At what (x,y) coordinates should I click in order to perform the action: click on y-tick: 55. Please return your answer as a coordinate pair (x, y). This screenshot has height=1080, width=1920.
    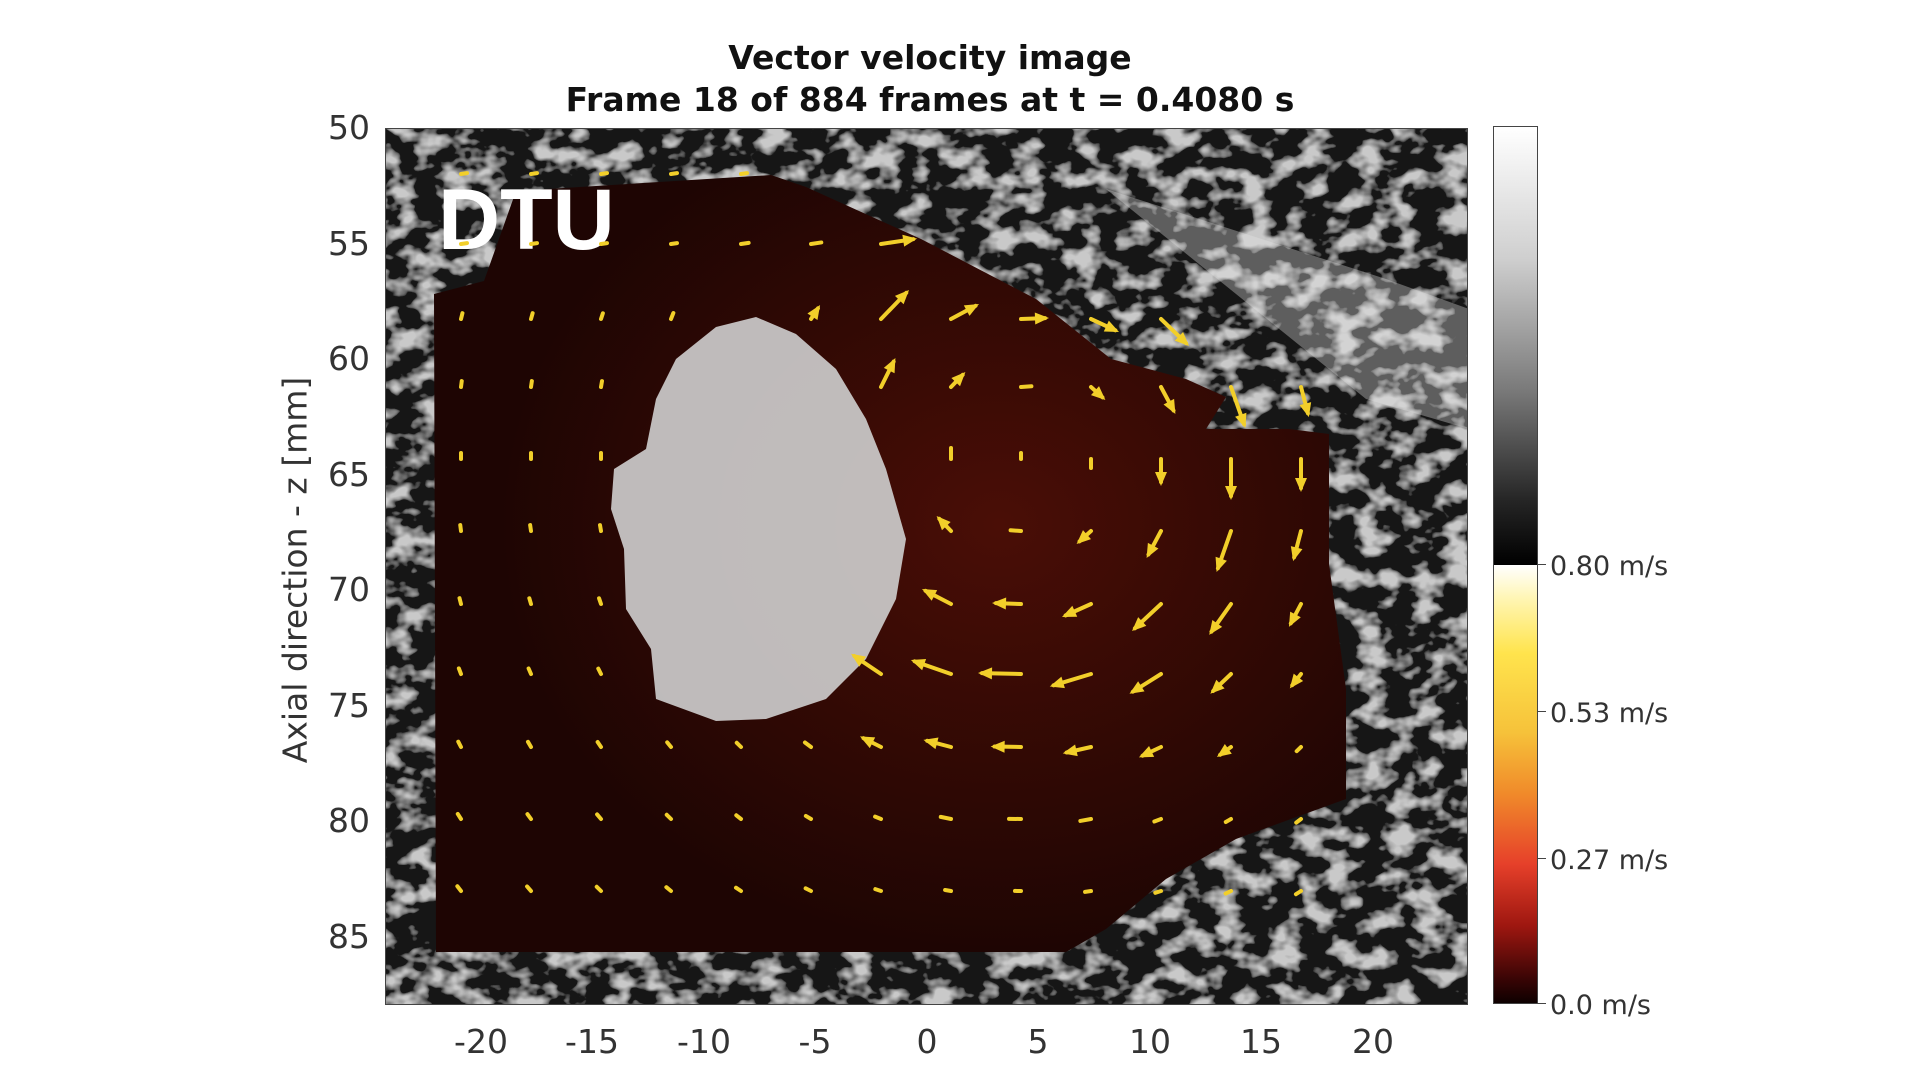
    Looking at the image, I should click on (349, 243).